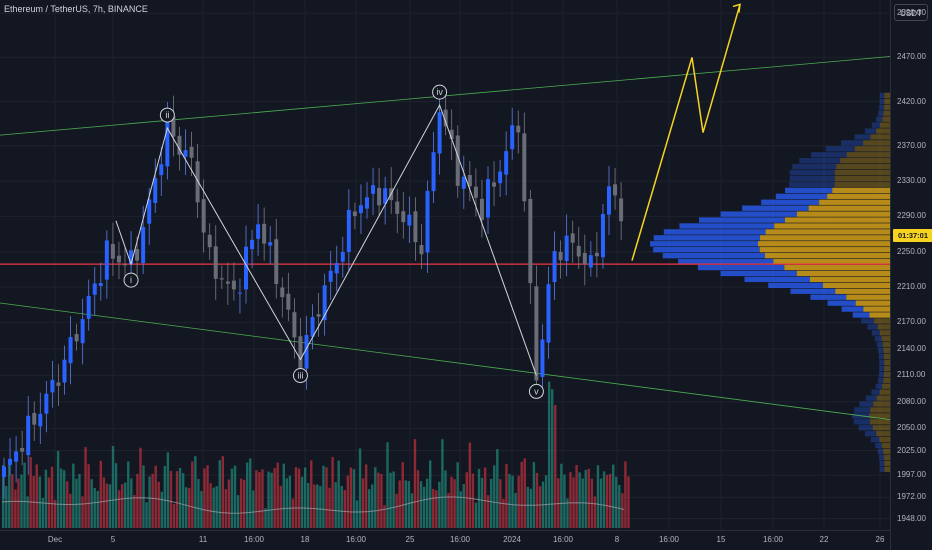  Describe the element at coordinates (203, 539) in the screenshot. I see `time-tick: 11` at that location.